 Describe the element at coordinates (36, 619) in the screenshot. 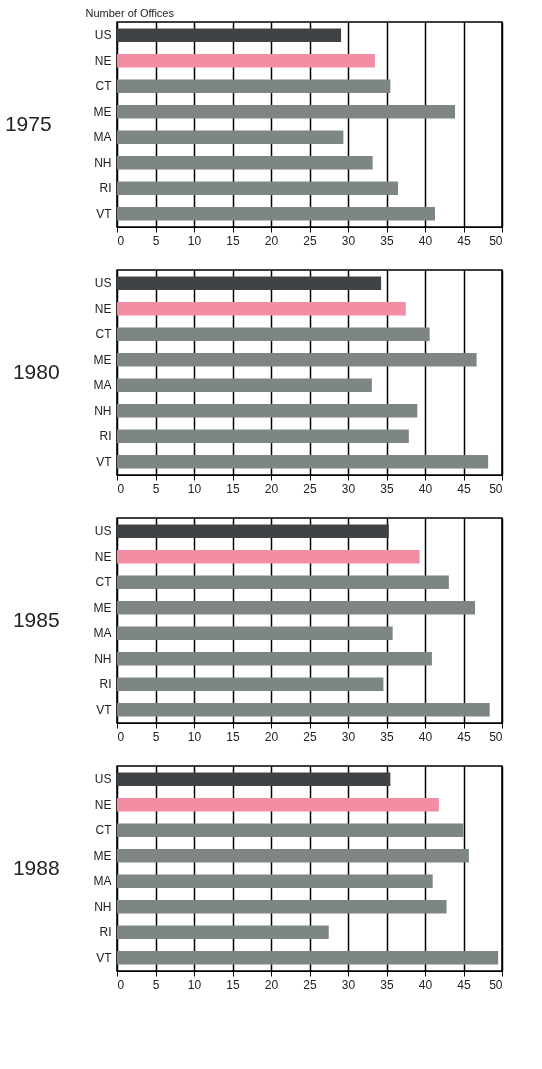

I see `text: 1985` at that location.